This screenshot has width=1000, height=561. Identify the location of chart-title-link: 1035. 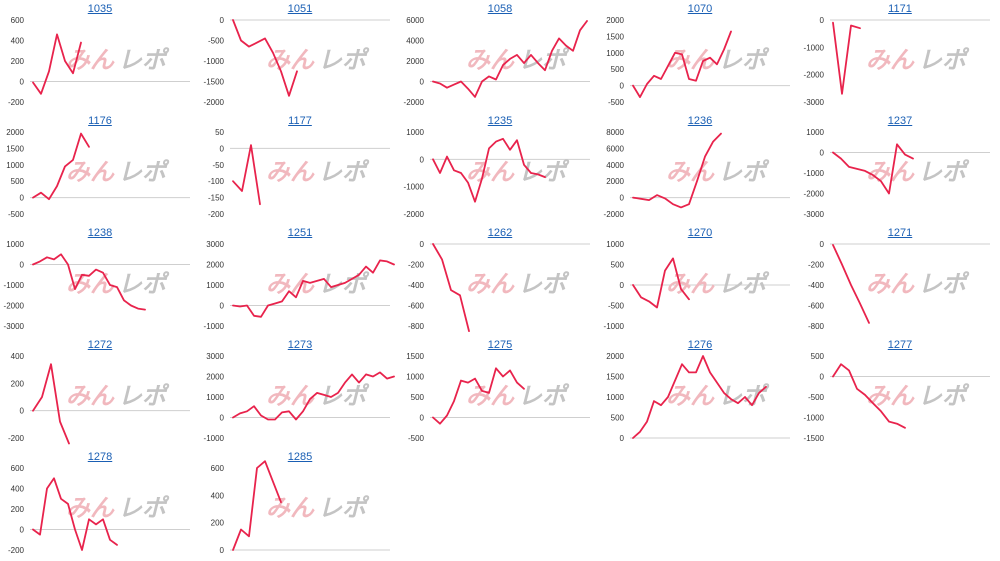
(100, 9).